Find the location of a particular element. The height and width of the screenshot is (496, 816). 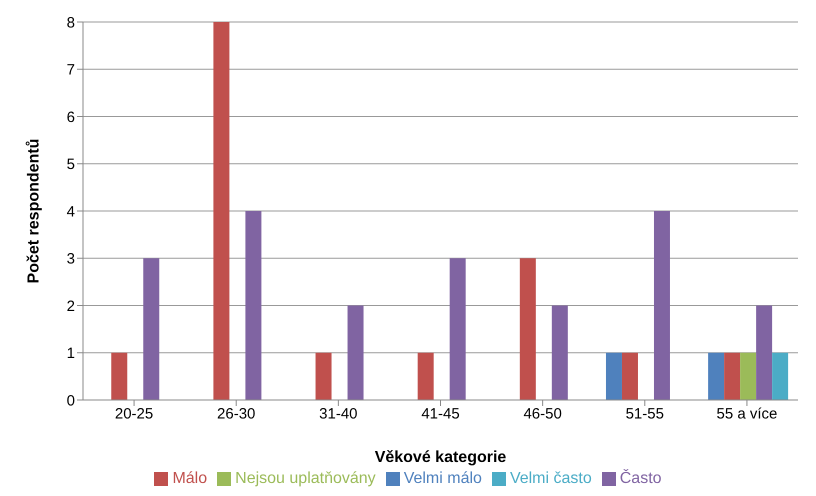

y-tick-label: 6 is located at coordinates (70, 117).